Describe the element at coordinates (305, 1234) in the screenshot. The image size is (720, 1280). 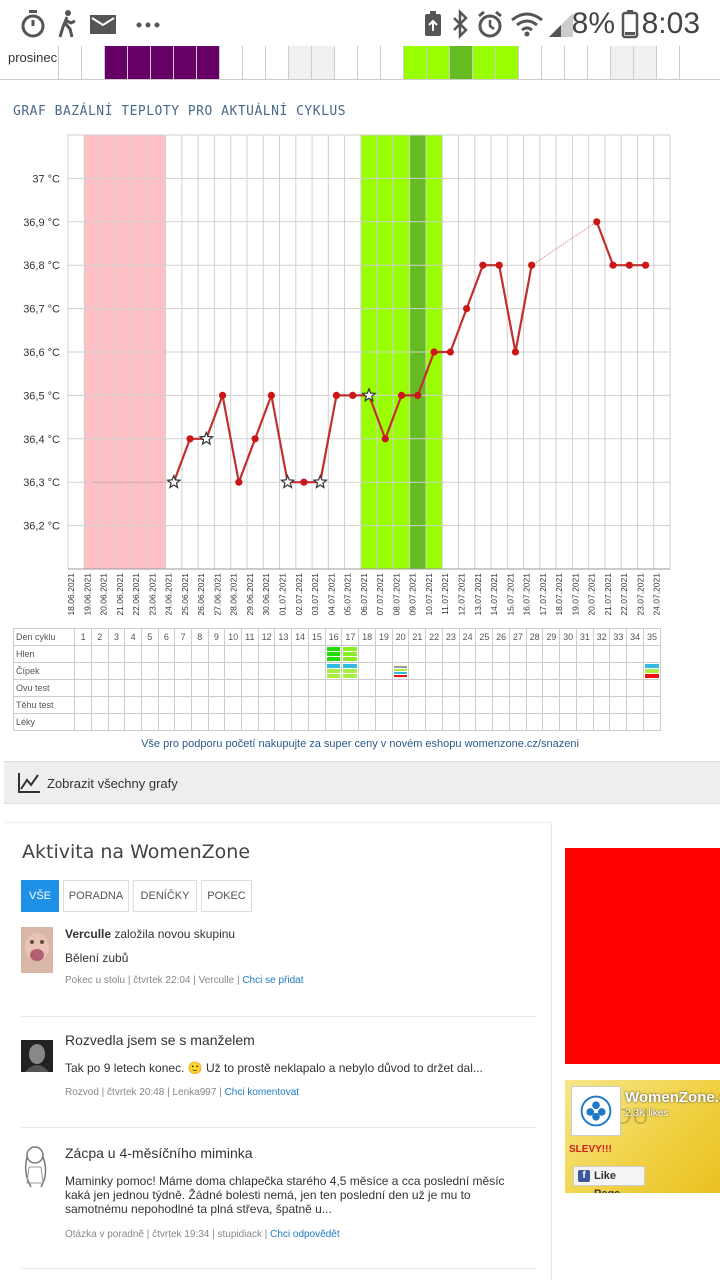
I see `answer-link: Chci odpovědět` at that location.